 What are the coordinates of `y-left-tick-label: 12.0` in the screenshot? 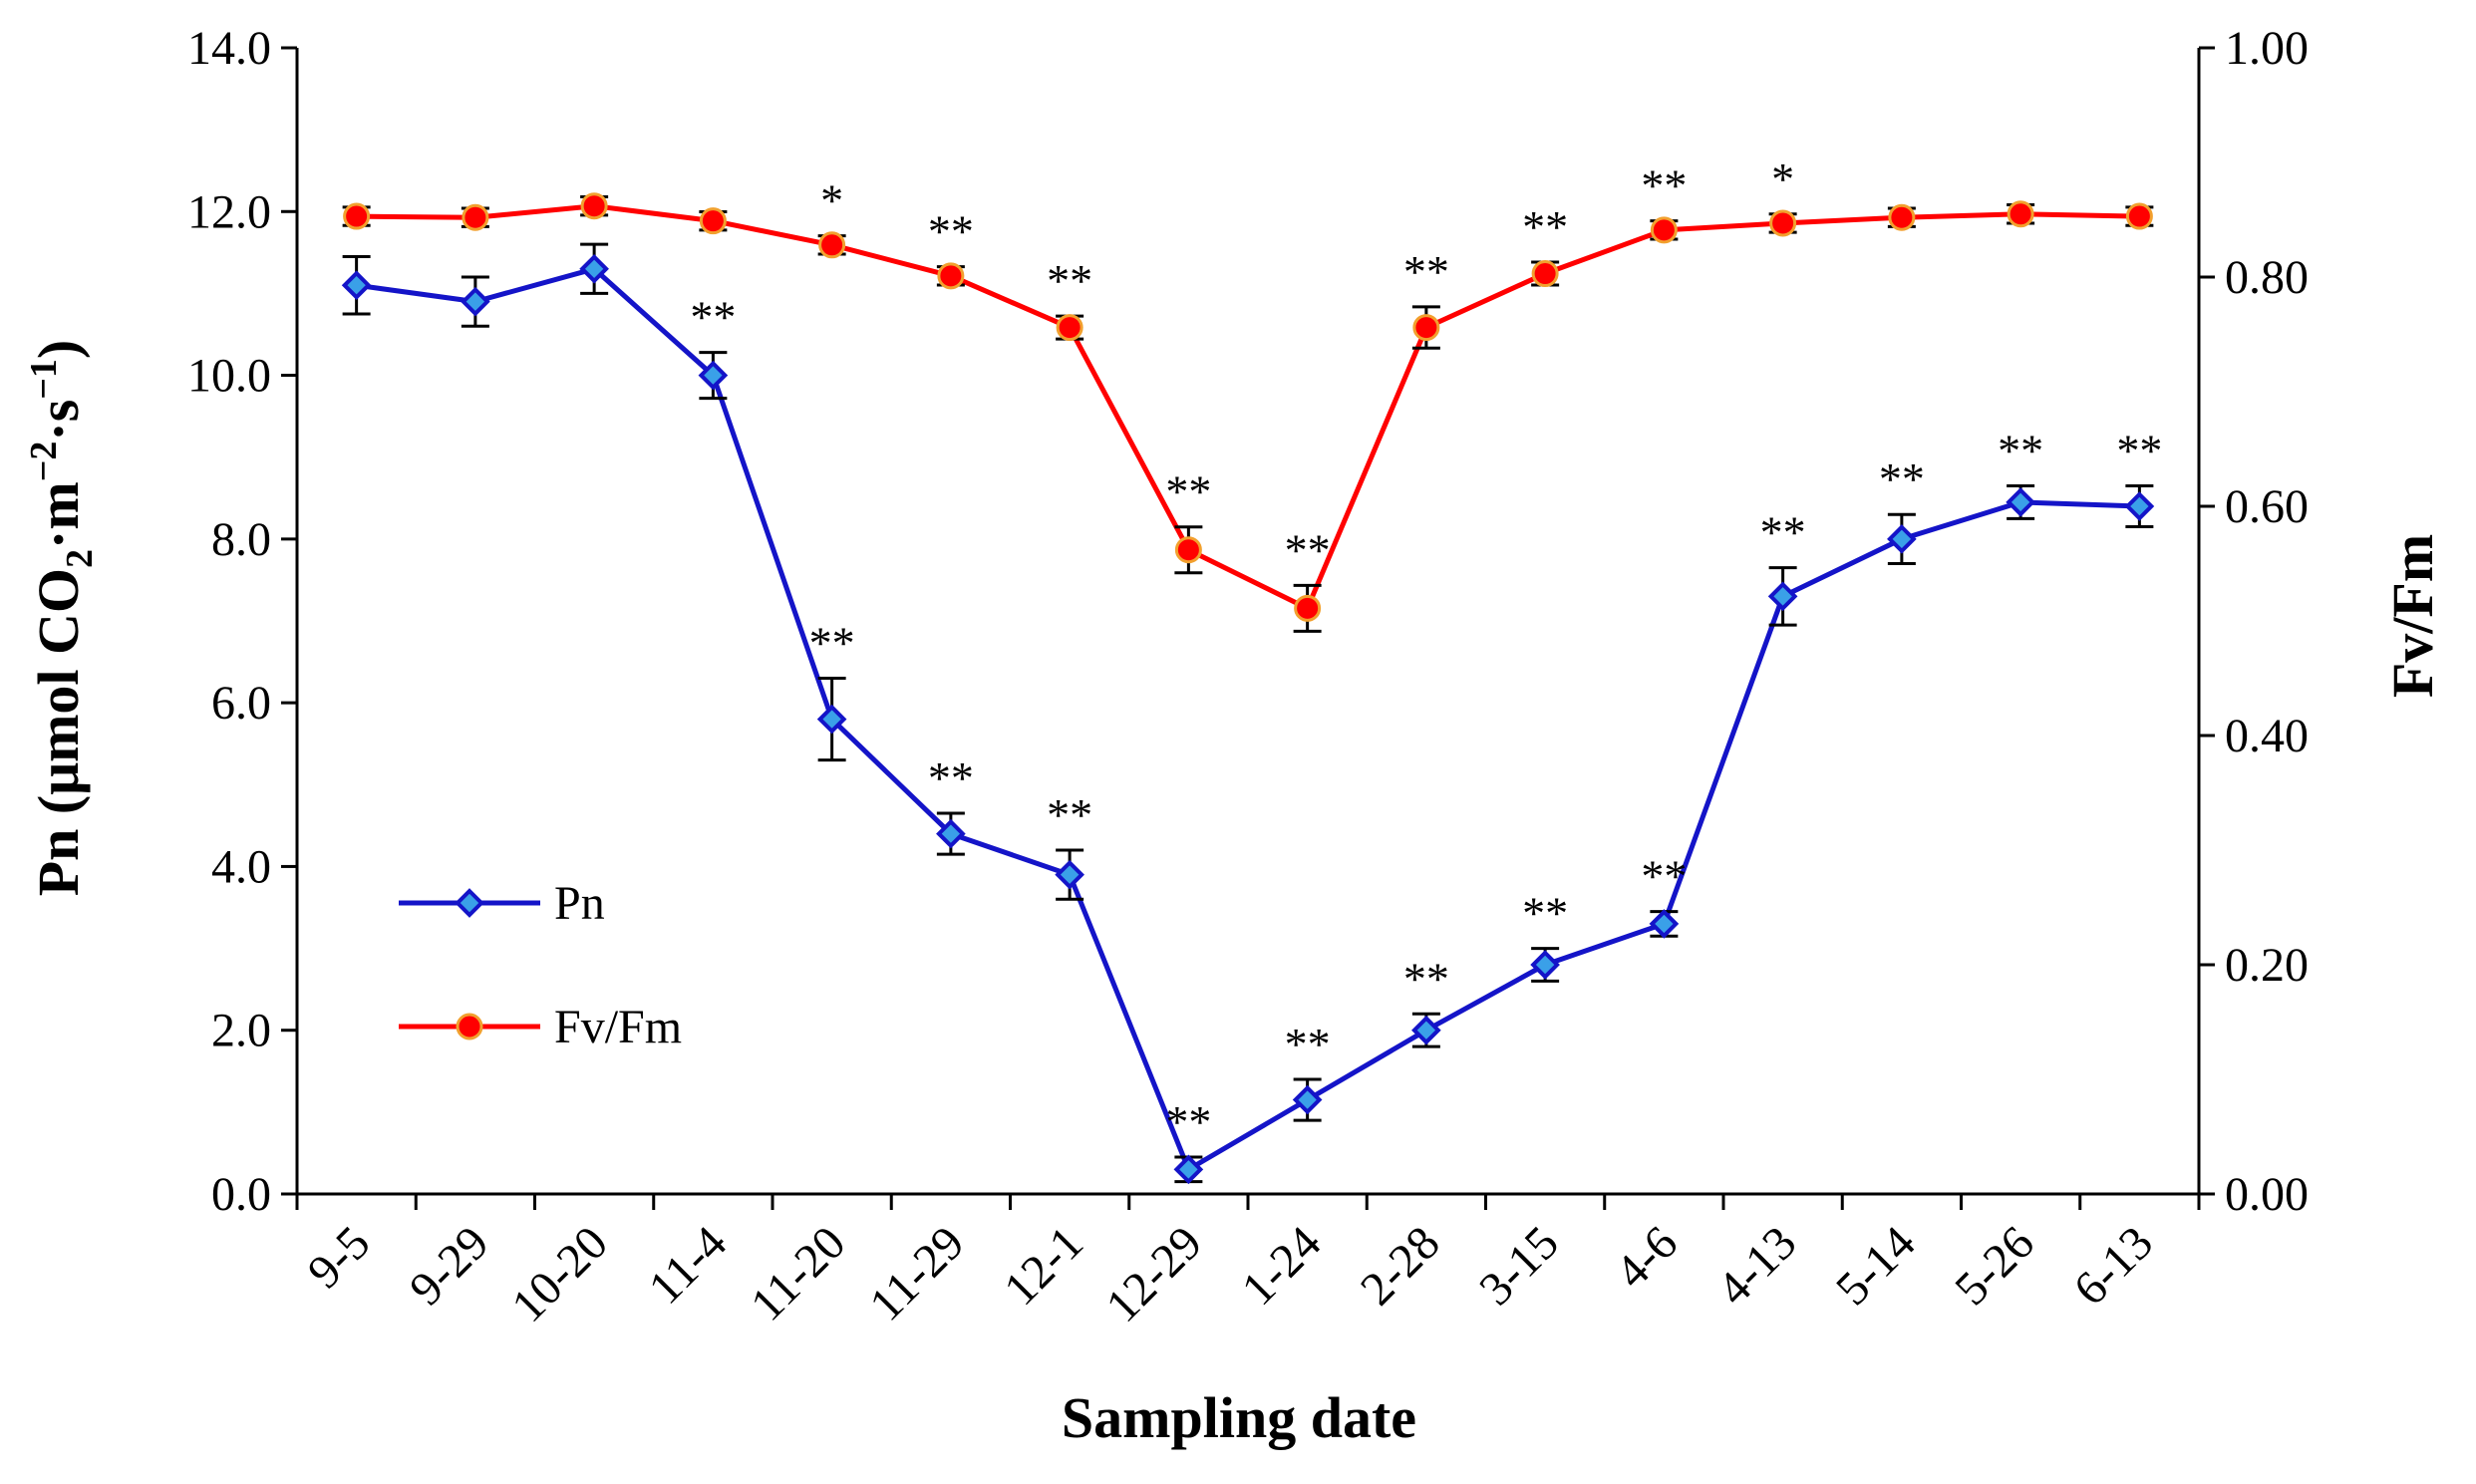 It's located at (229, 211).